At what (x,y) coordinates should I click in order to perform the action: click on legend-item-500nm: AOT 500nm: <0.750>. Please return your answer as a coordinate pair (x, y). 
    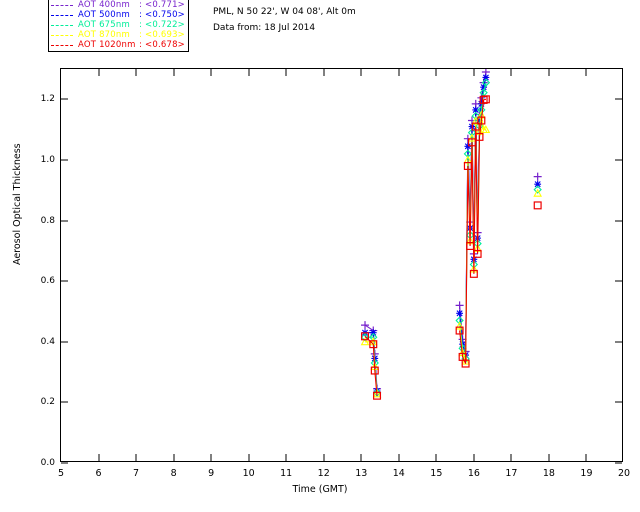
    Looking at the image, I should click on (118, 15).